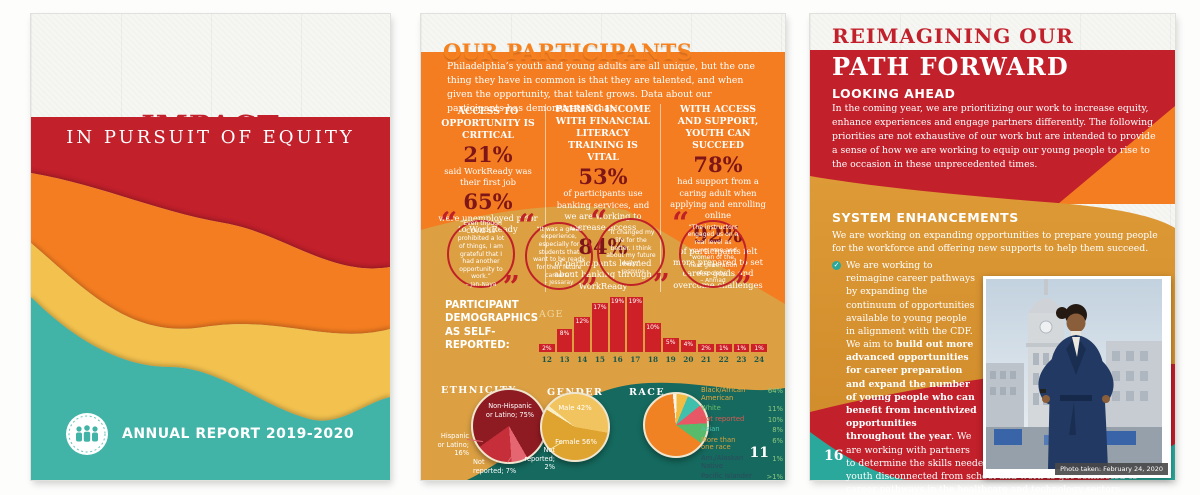 This screenshot has width=1200, height=495. What do you see at coordinates (510, 410) in the screenshot?
I see `ethnicity-inside-label: Non-Hispanic or Latino; 75%` at bounding box center [510, 410].